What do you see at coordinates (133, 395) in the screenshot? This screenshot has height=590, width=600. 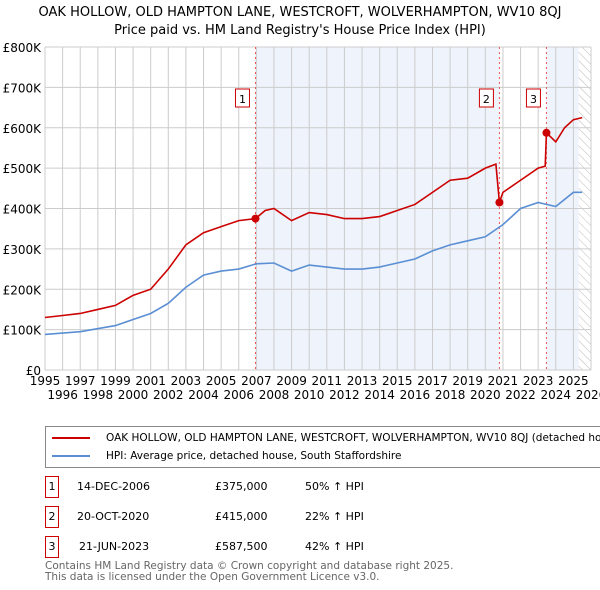 I see `x-tick-label: 2000` at bounding box center [133, 395].